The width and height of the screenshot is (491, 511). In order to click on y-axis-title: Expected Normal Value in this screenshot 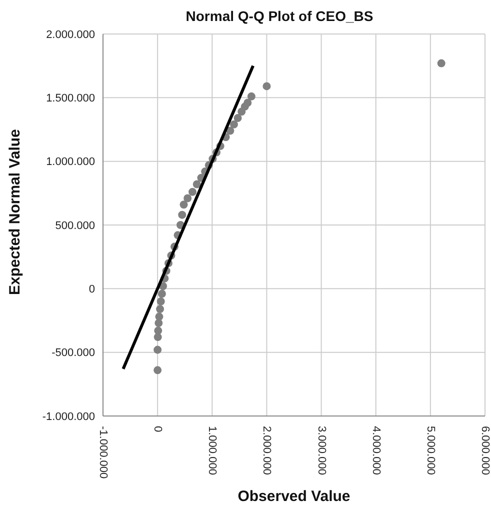, I will do `click(15, 212)`.